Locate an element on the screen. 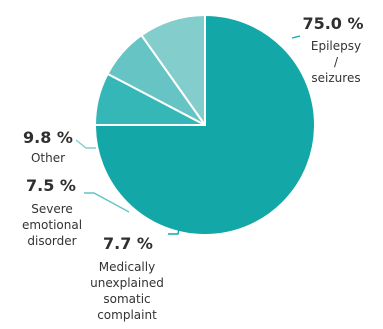 Image resolution: width=383 pixels, height=329 pixels. slice-category-label: unexplained is located at coordinates (127, 283).